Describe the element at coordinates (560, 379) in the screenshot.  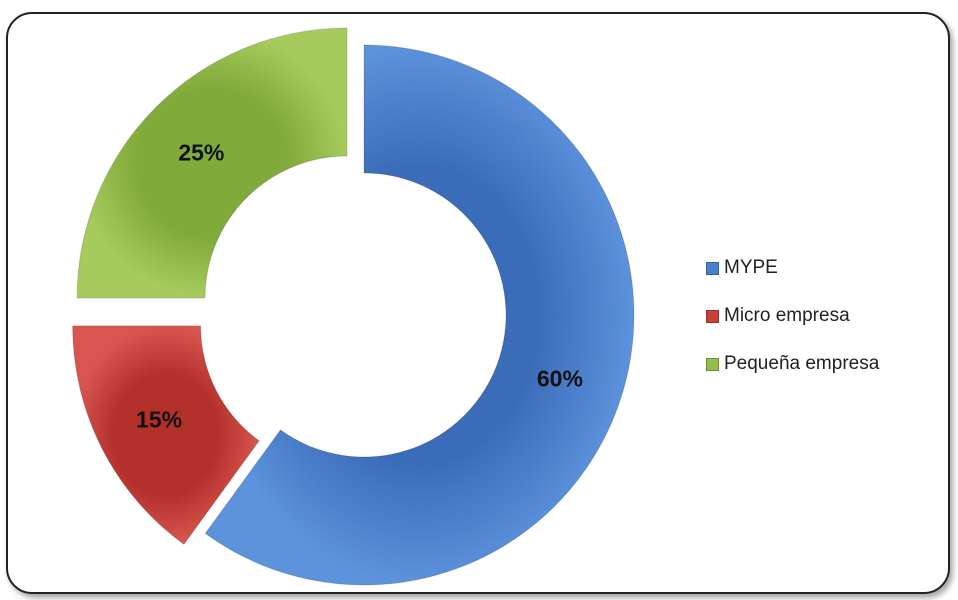
I see `slice-label-mype: 60%` at that location.